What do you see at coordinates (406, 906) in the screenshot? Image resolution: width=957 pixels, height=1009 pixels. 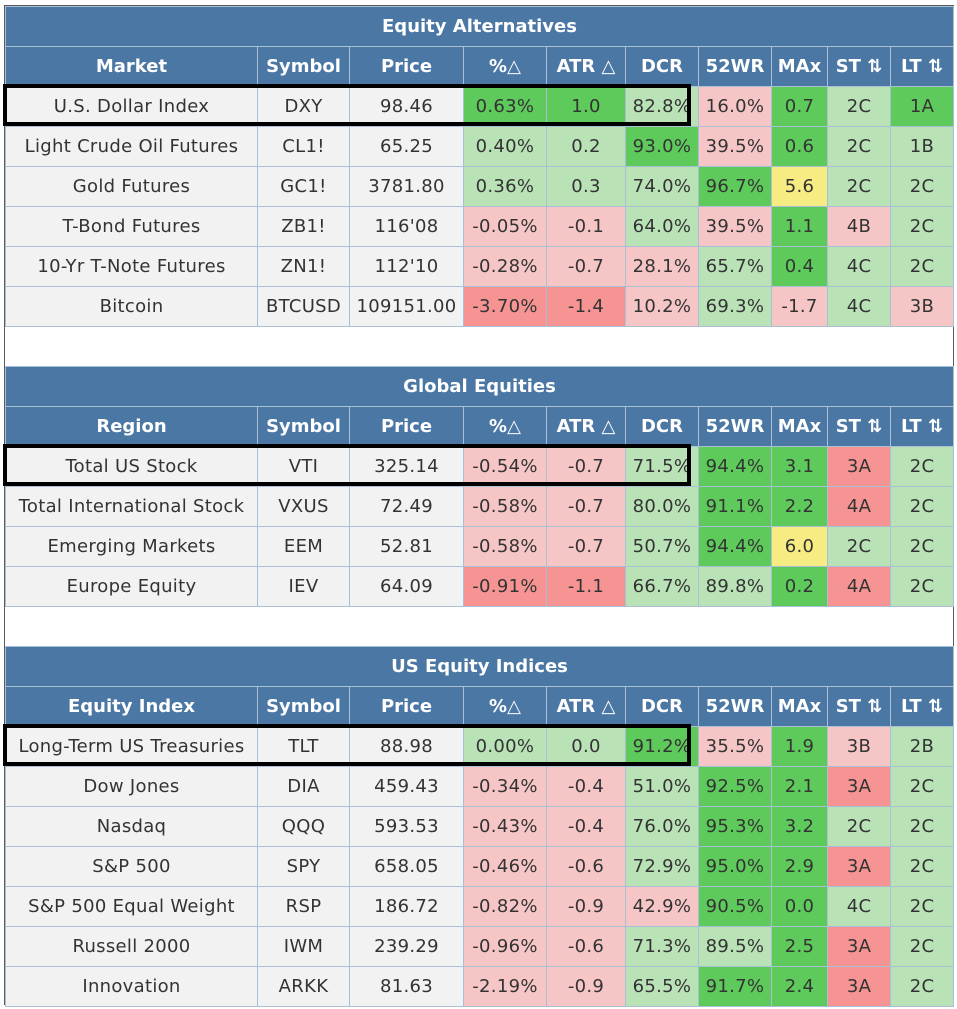 I see `price-cell: 186.72` at bounding box center [406, 906].